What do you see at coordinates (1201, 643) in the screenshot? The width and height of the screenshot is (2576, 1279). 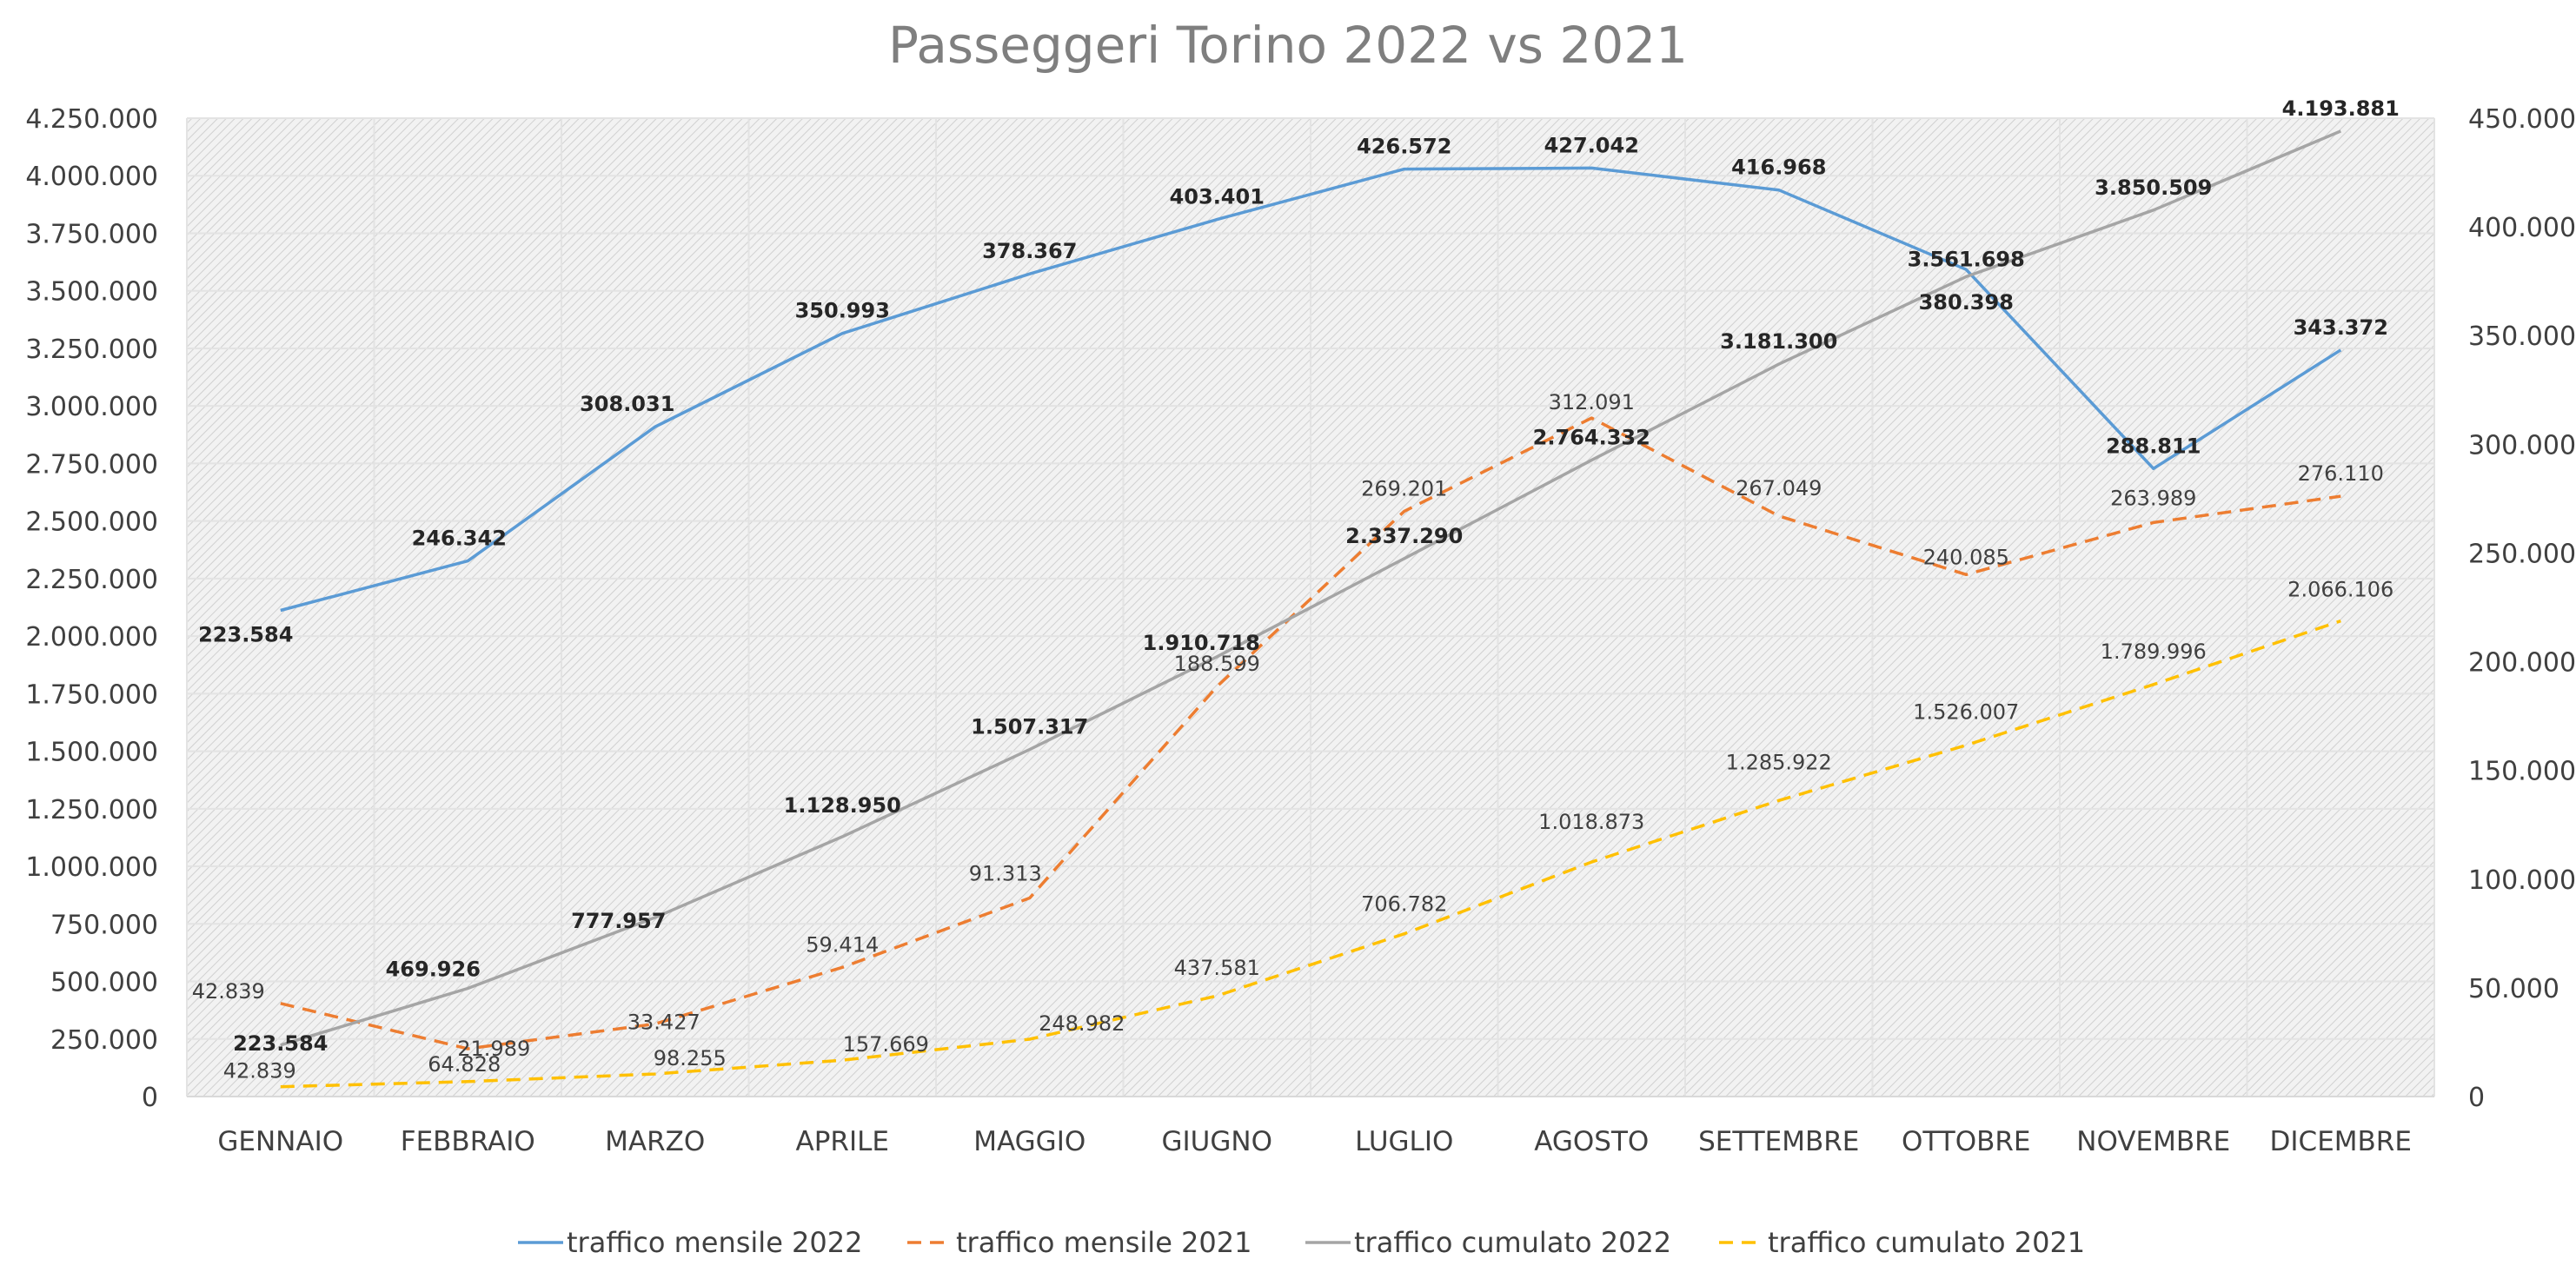 I see `data-label: 1.910.718` at bounding box center [1201, 643].